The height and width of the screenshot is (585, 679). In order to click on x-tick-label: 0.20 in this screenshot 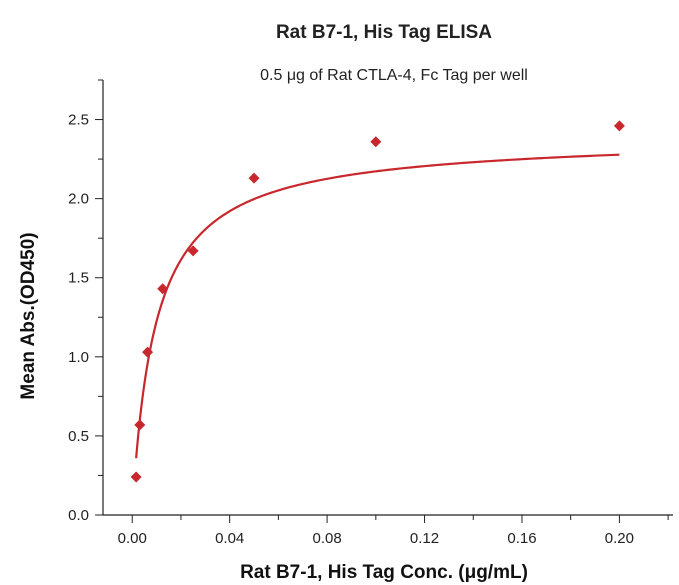, I will do `click(619, 538)`.